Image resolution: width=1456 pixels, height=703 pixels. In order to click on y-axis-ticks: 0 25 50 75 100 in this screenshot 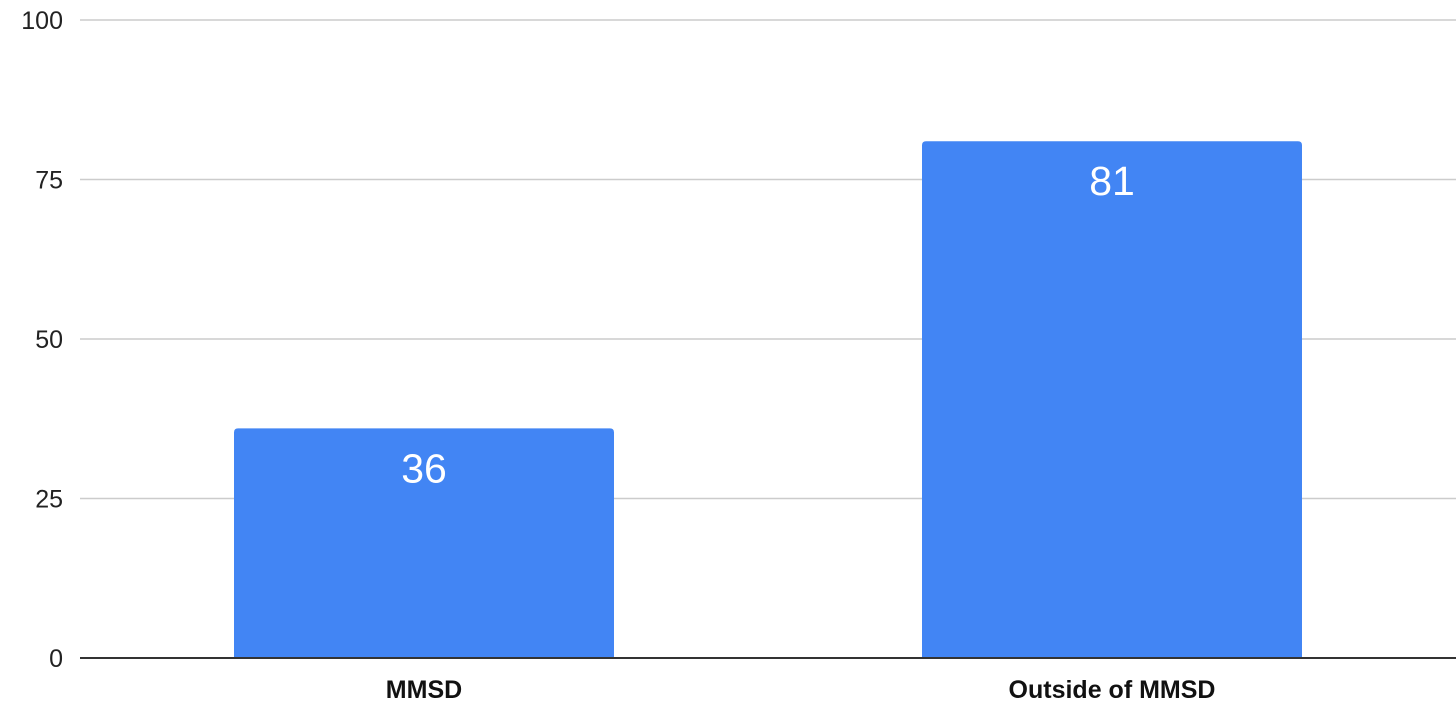, I will do `click(42, 340)`.